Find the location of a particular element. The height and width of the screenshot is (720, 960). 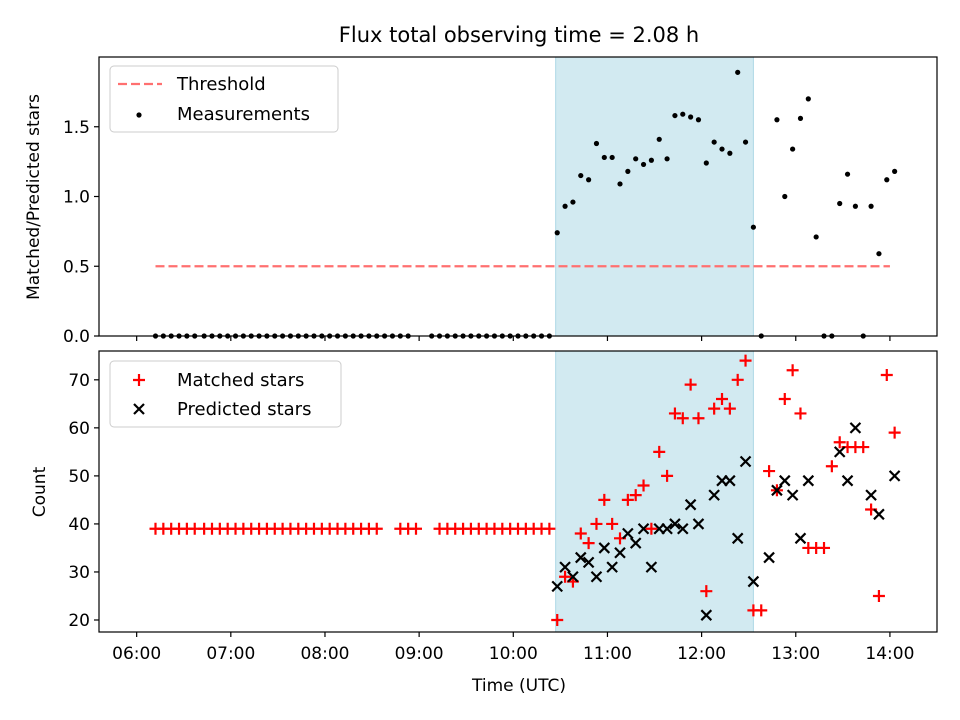

top-x-ticks is located at coordinates (513, 338).